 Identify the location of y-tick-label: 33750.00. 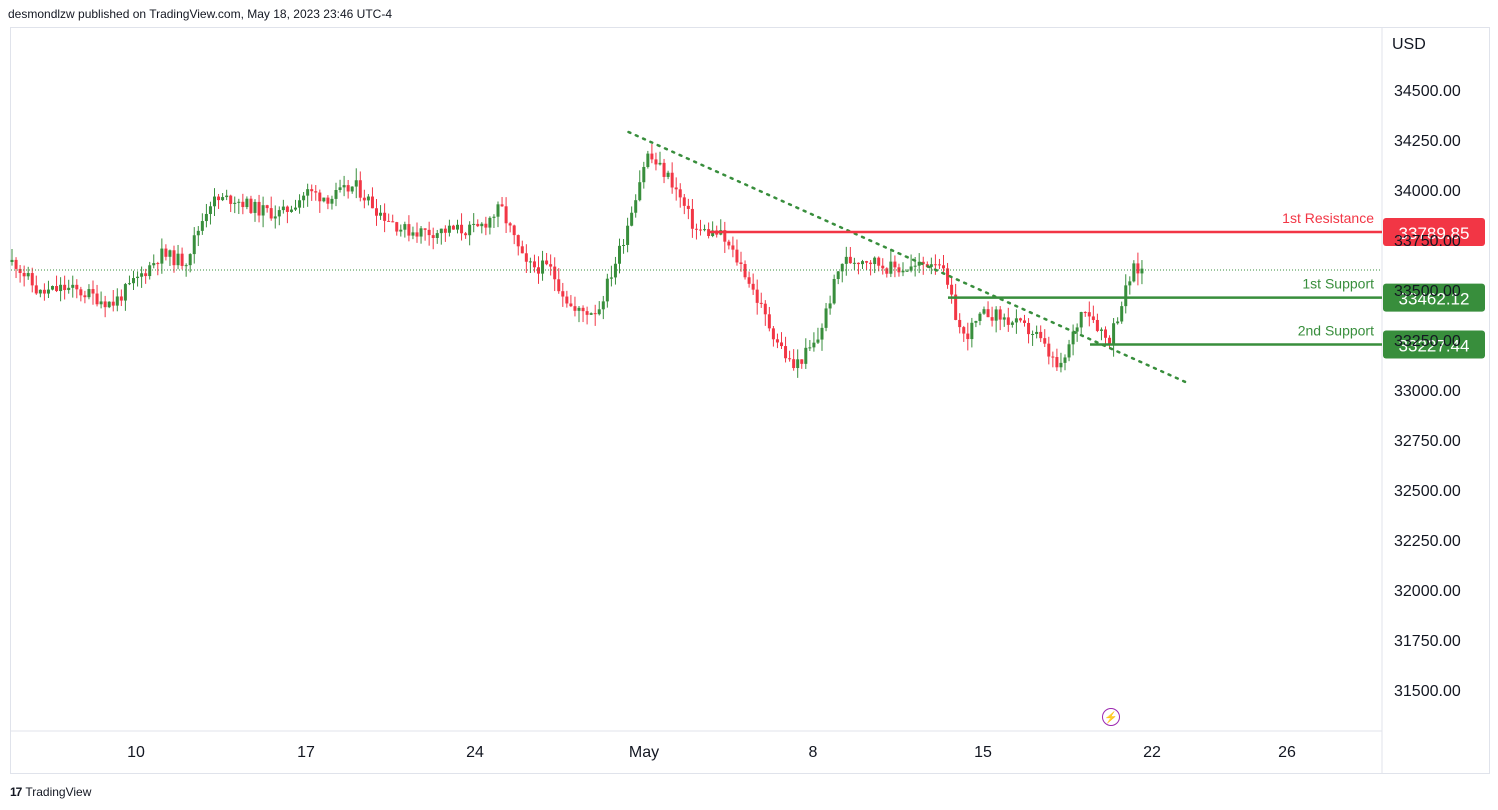
(1427, 241).